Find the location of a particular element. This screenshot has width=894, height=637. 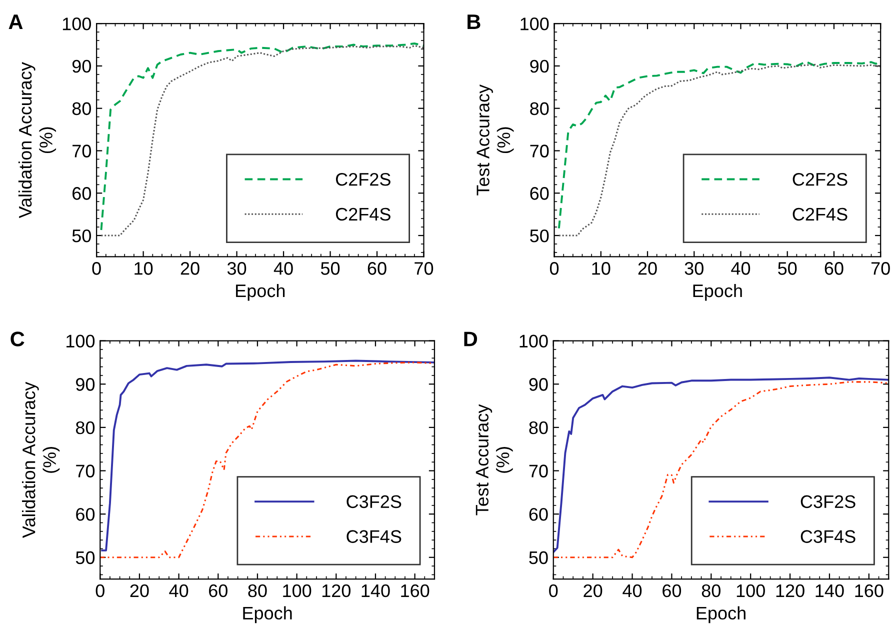

text: A is located at coordinates (15, 21).